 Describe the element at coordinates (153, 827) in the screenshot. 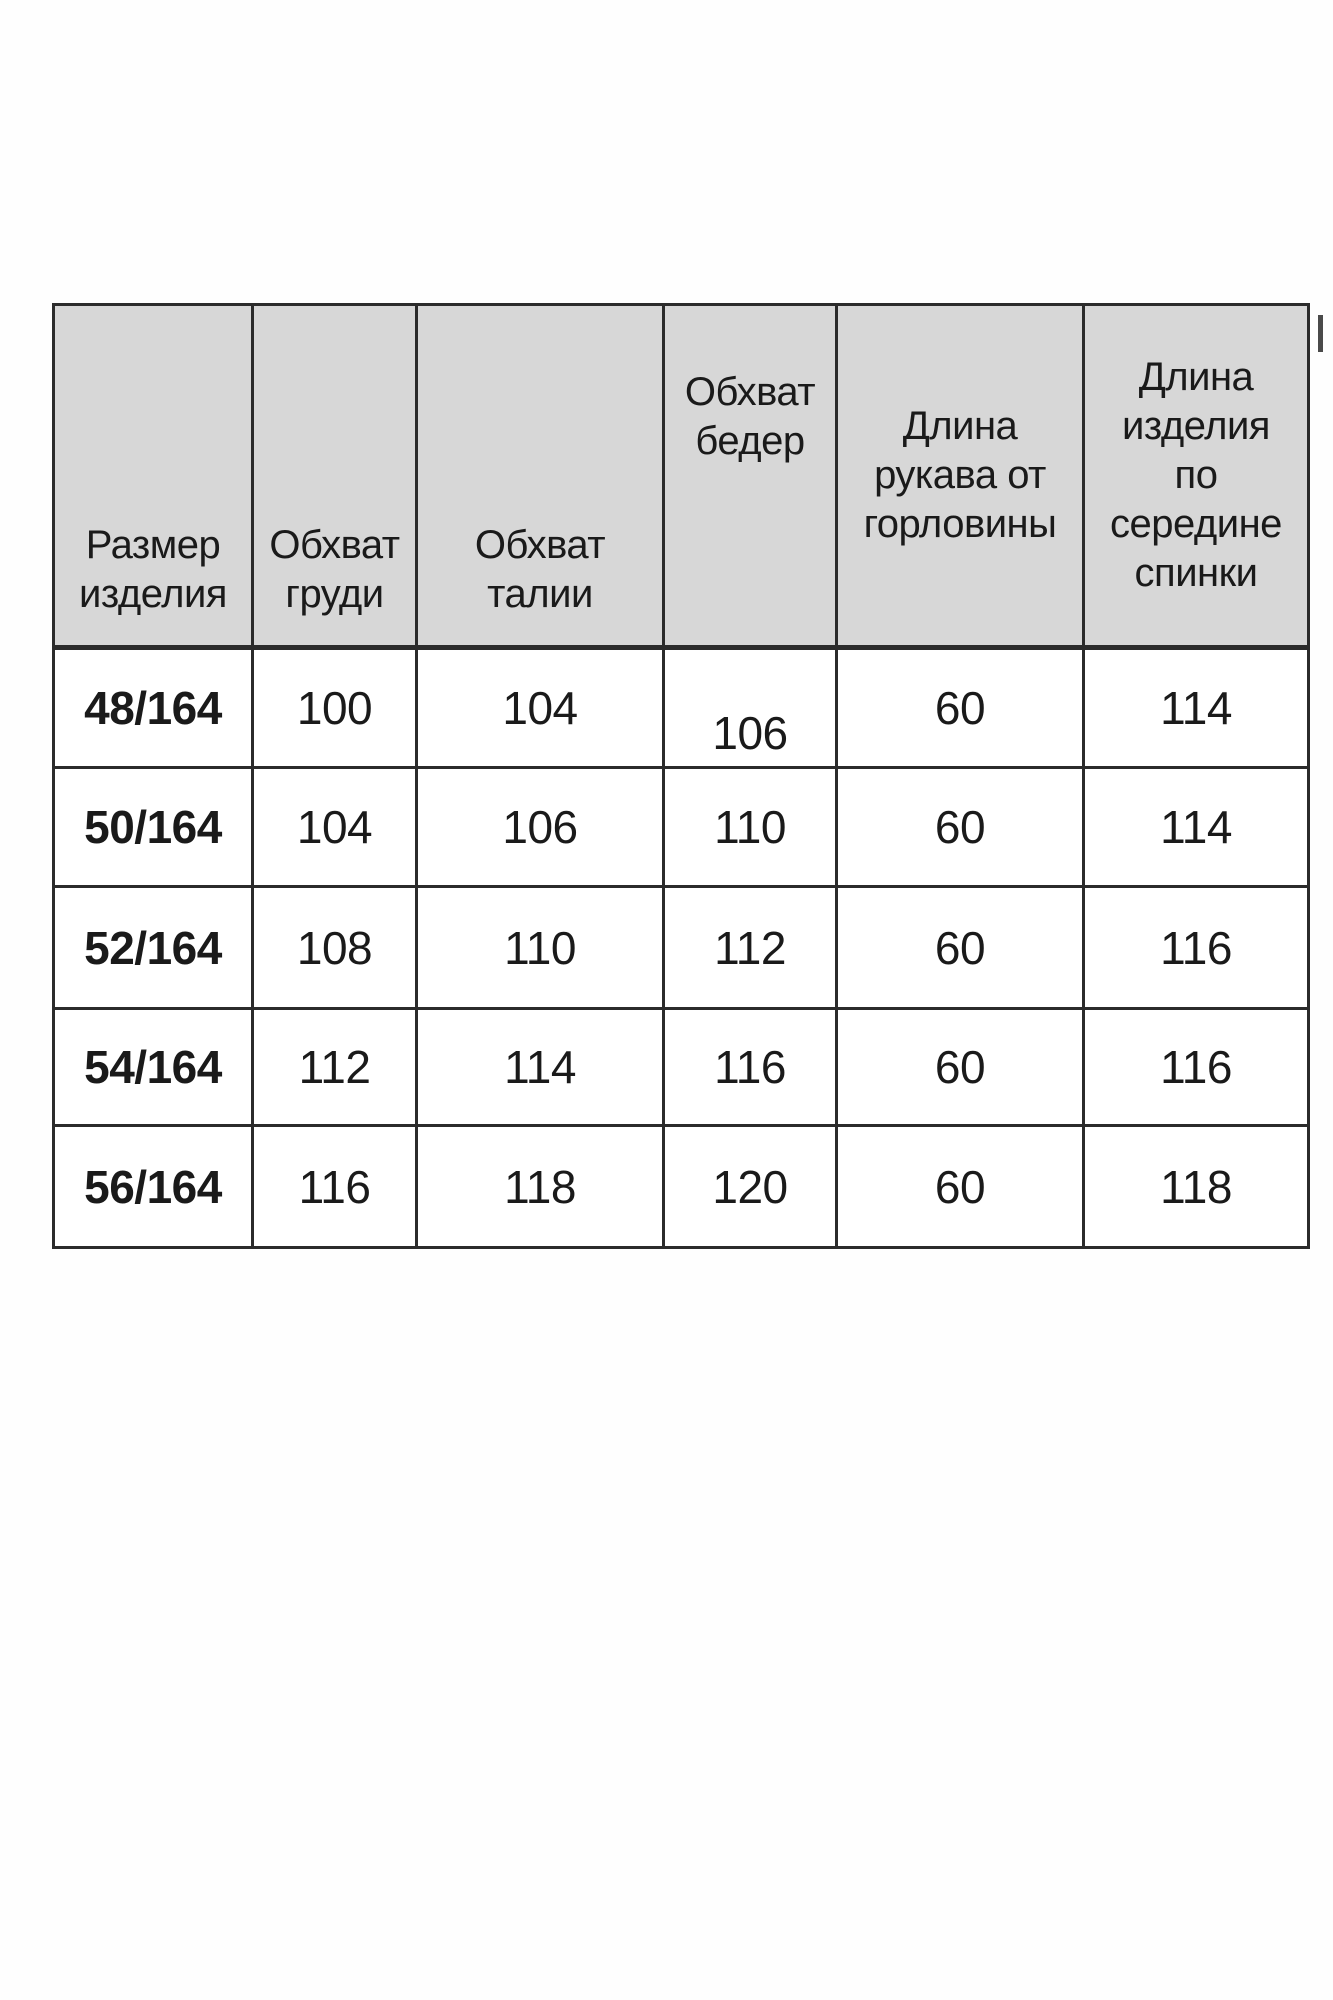

I see `cell-size: 50/164` at that location.